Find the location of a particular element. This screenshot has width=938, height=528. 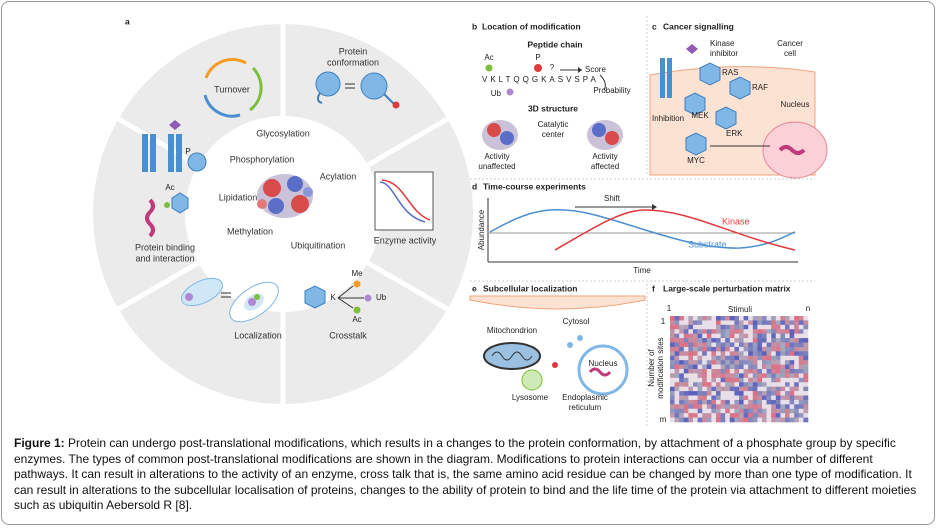

turnover-cycle is located at coordinates (233, 88).